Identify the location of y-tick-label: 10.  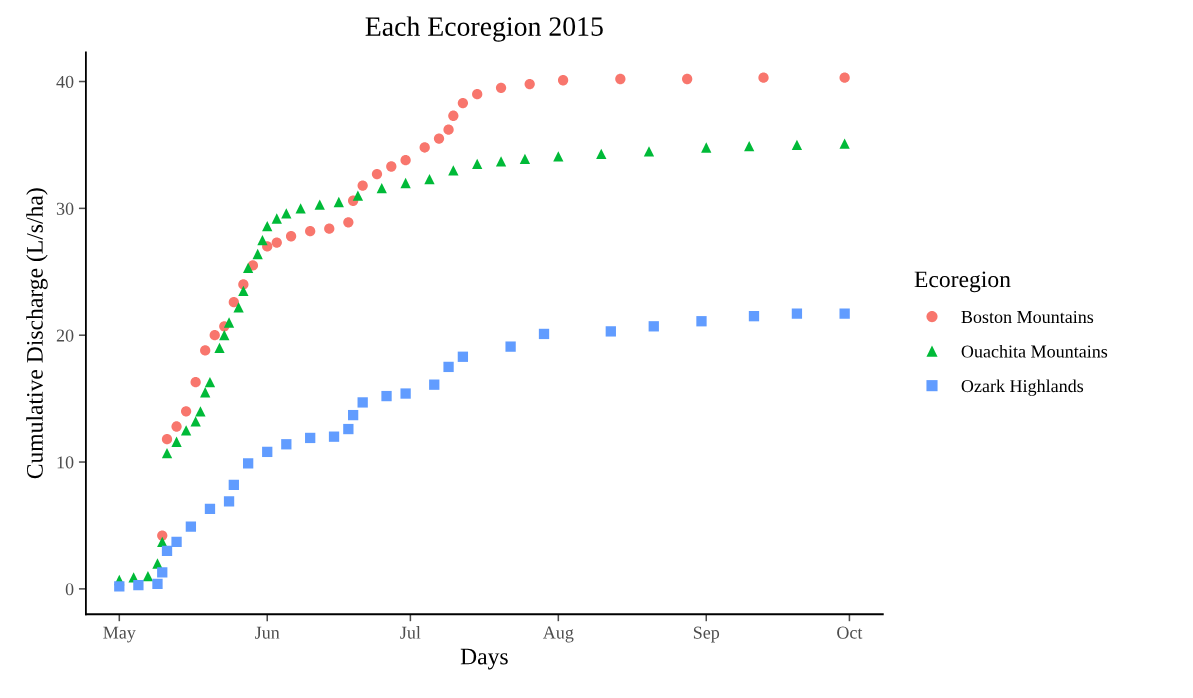
(65, 462).